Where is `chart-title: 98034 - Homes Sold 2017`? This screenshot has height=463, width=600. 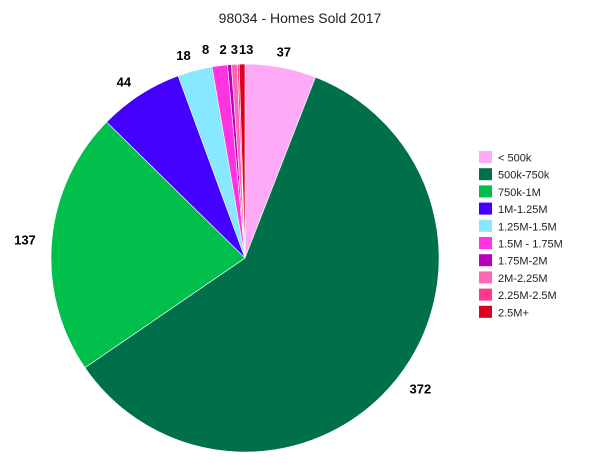 chart-title: 98034 - Homes Sold 2017 is located at coordinates (300, 18).